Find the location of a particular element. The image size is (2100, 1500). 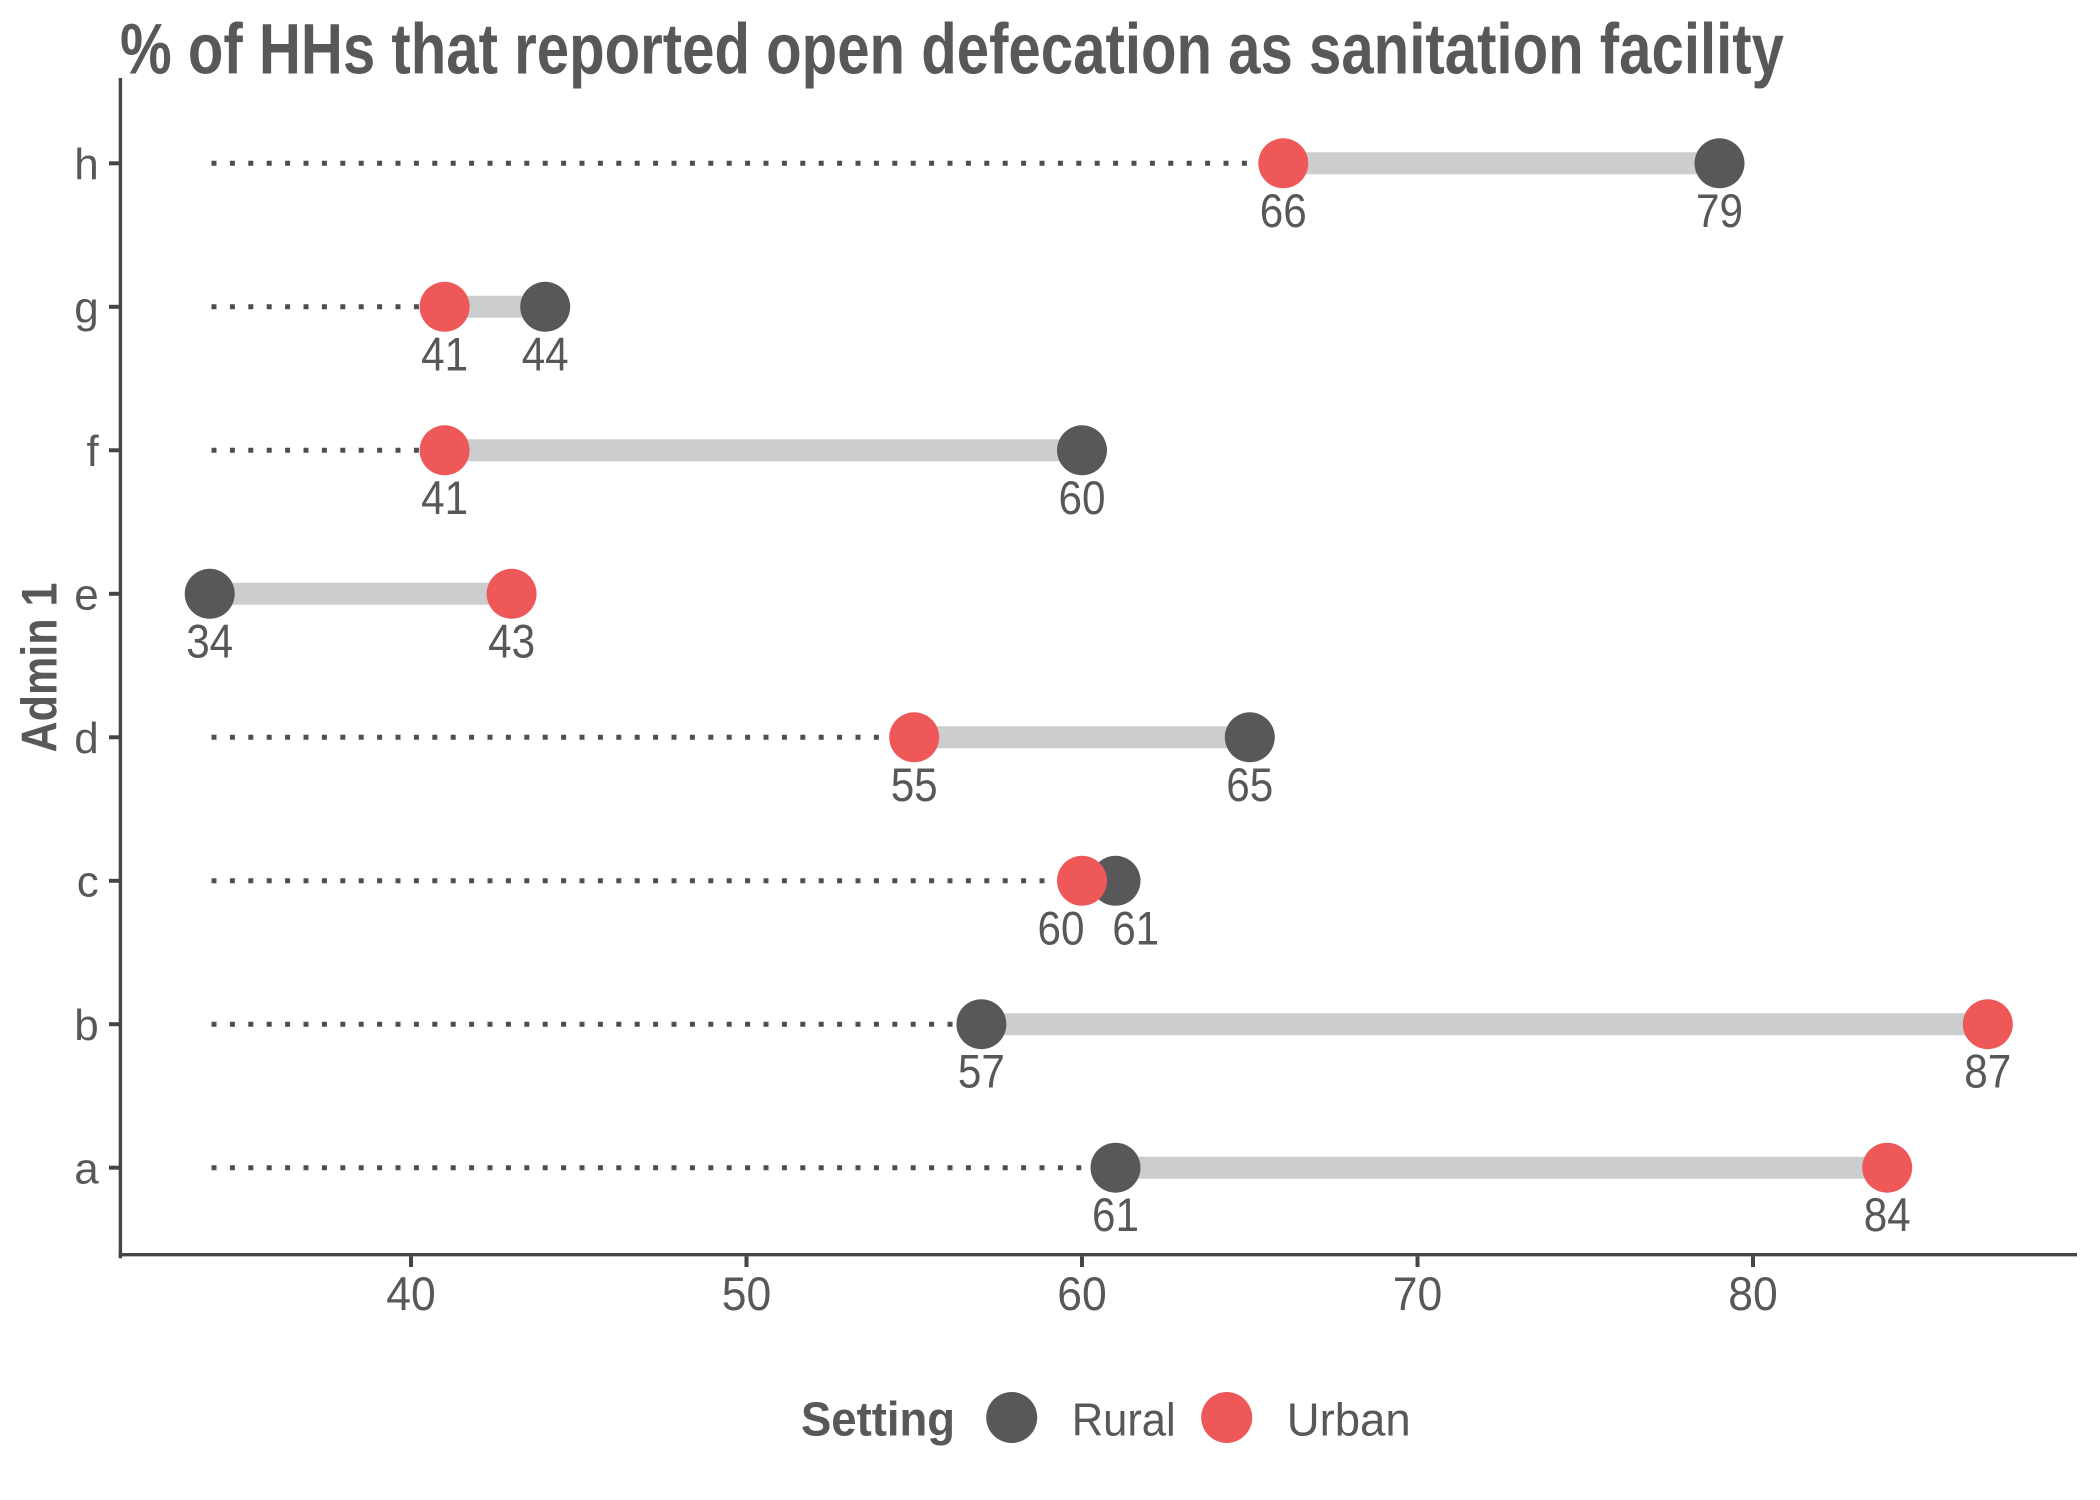

svg-text: 55 is located at coordinates (914, 784).